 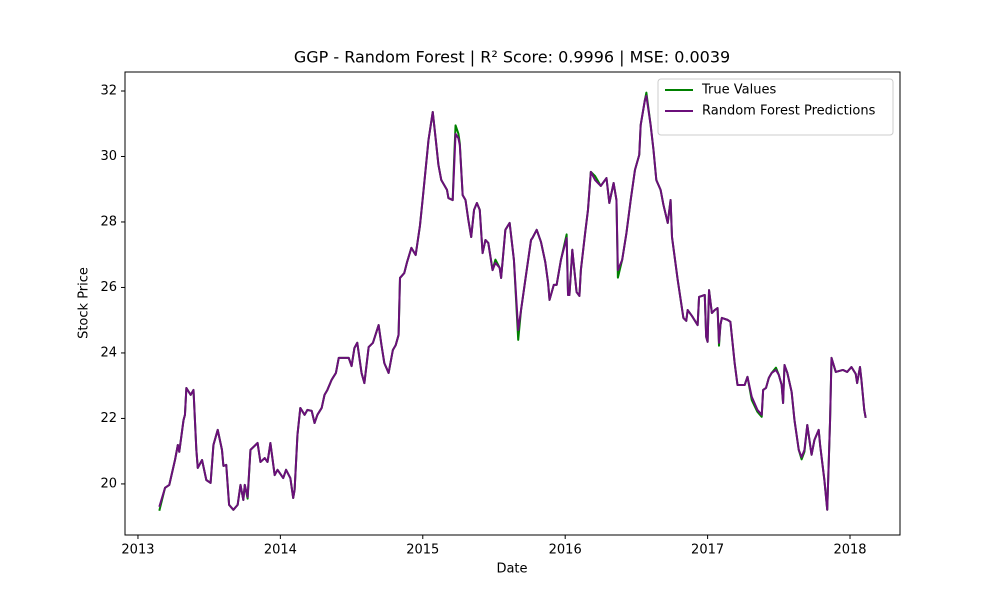 What do you see at coordinates (789, 111) in the screenshot?
I see `legend-label: Random Forest Predictions` at bounding box center [789, 111].